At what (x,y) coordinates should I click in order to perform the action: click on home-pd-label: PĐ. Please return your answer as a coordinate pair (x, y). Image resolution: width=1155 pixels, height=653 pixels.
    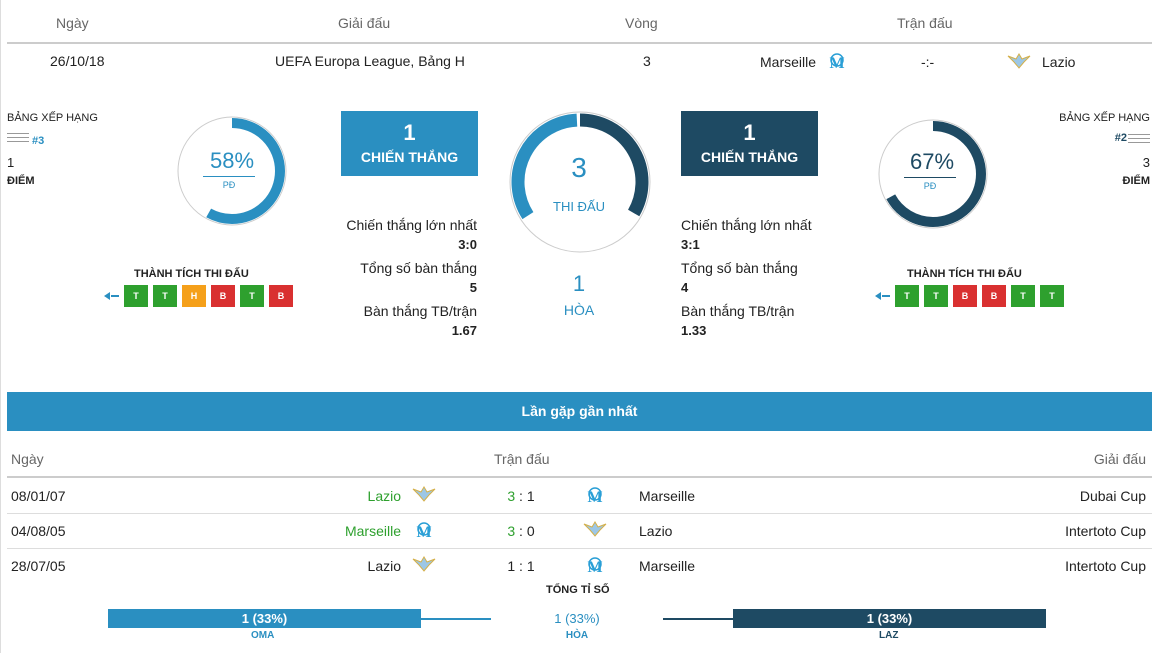
    Looking at the image, I should click on (229, 185).